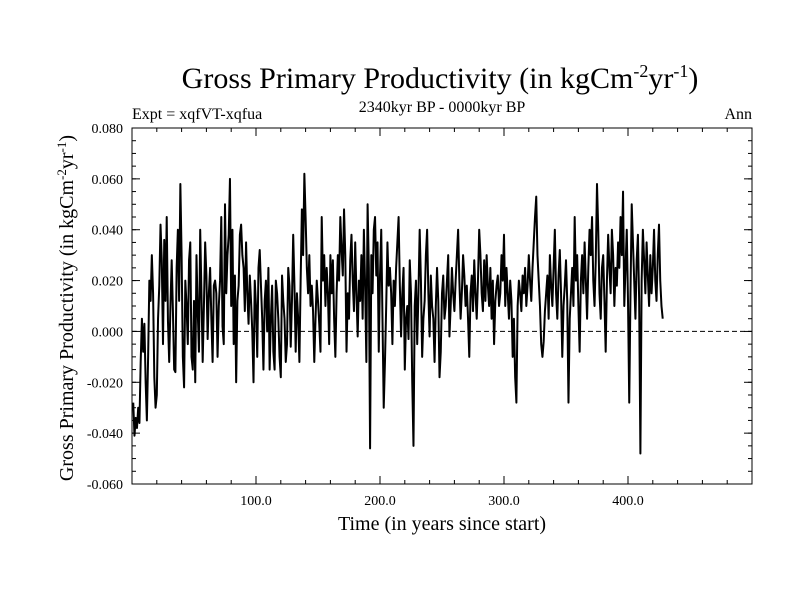 The width and height of the screenshot is (800, 600). Describe the element at coordinates (108, 231) in the screenshot. I see `y-tick-label: 0.040` at that location.